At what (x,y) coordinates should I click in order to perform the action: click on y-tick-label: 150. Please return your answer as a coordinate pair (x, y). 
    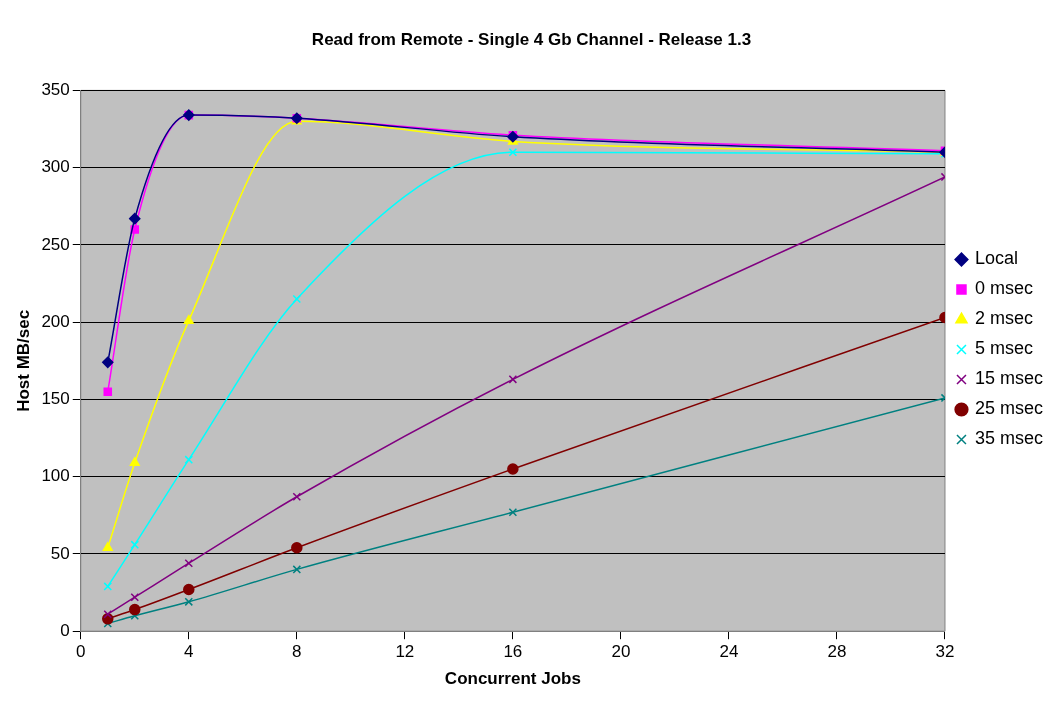
    Looking at the image, I should click on (55, 399).